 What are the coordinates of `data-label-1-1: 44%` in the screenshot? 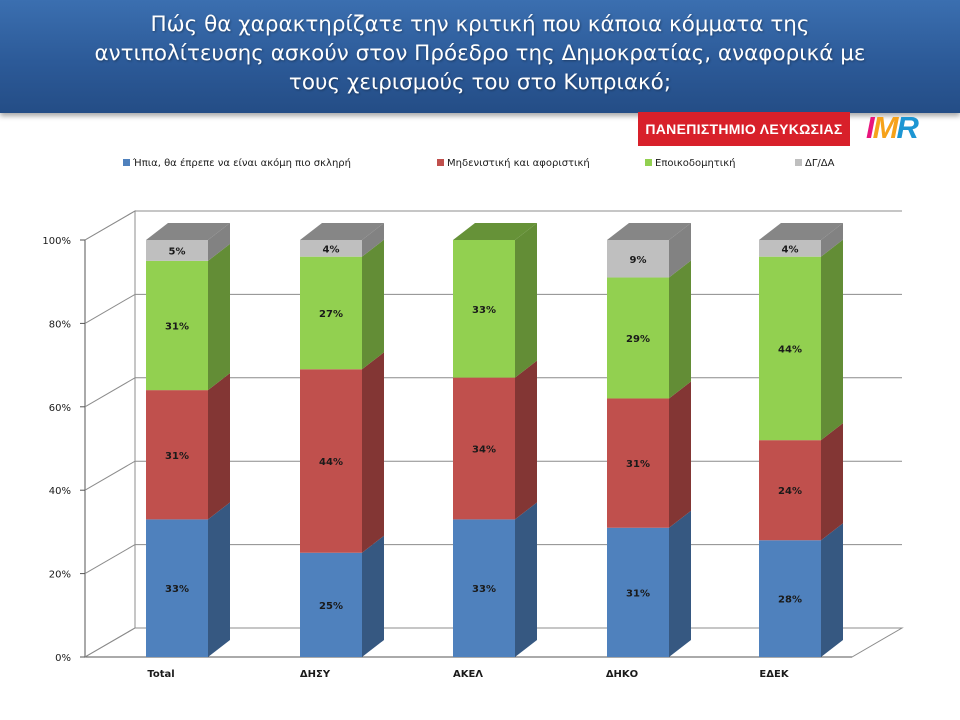 It's located at (331, 462).